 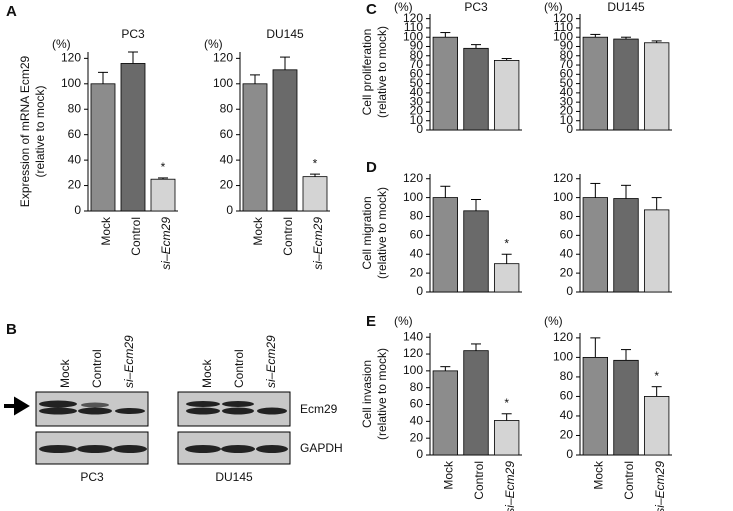 What do you see at coordinates (25, 131) in the screenshot?
I see `y-axis-label: Expression of mRNA Ecm29` at bounding box center [25, 131].